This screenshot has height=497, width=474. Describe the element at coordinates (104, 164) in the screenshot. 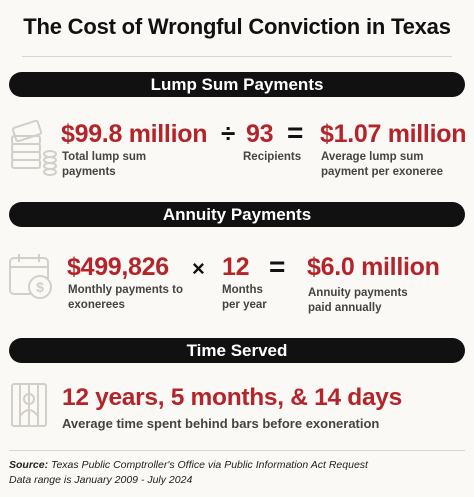

I see `lump-total-label: Total lump sum payments` at that location.